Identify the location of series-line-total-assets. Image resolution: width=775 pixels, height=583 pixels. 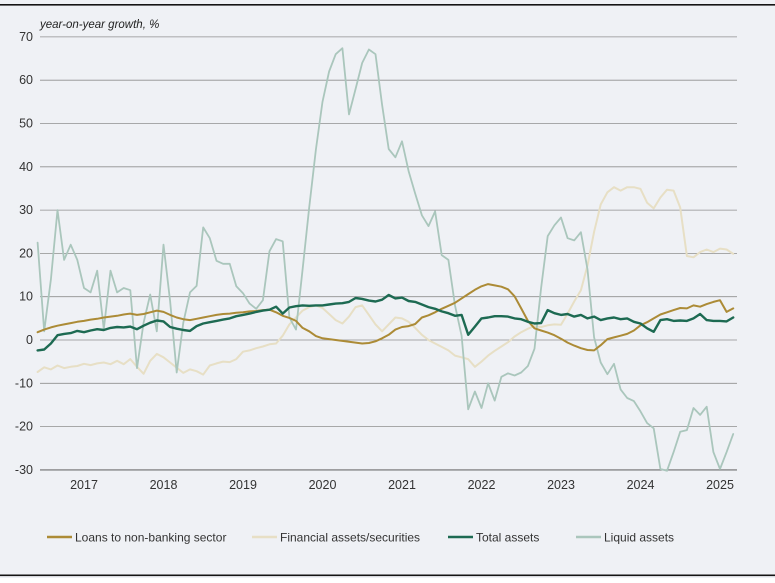
(385, 322).